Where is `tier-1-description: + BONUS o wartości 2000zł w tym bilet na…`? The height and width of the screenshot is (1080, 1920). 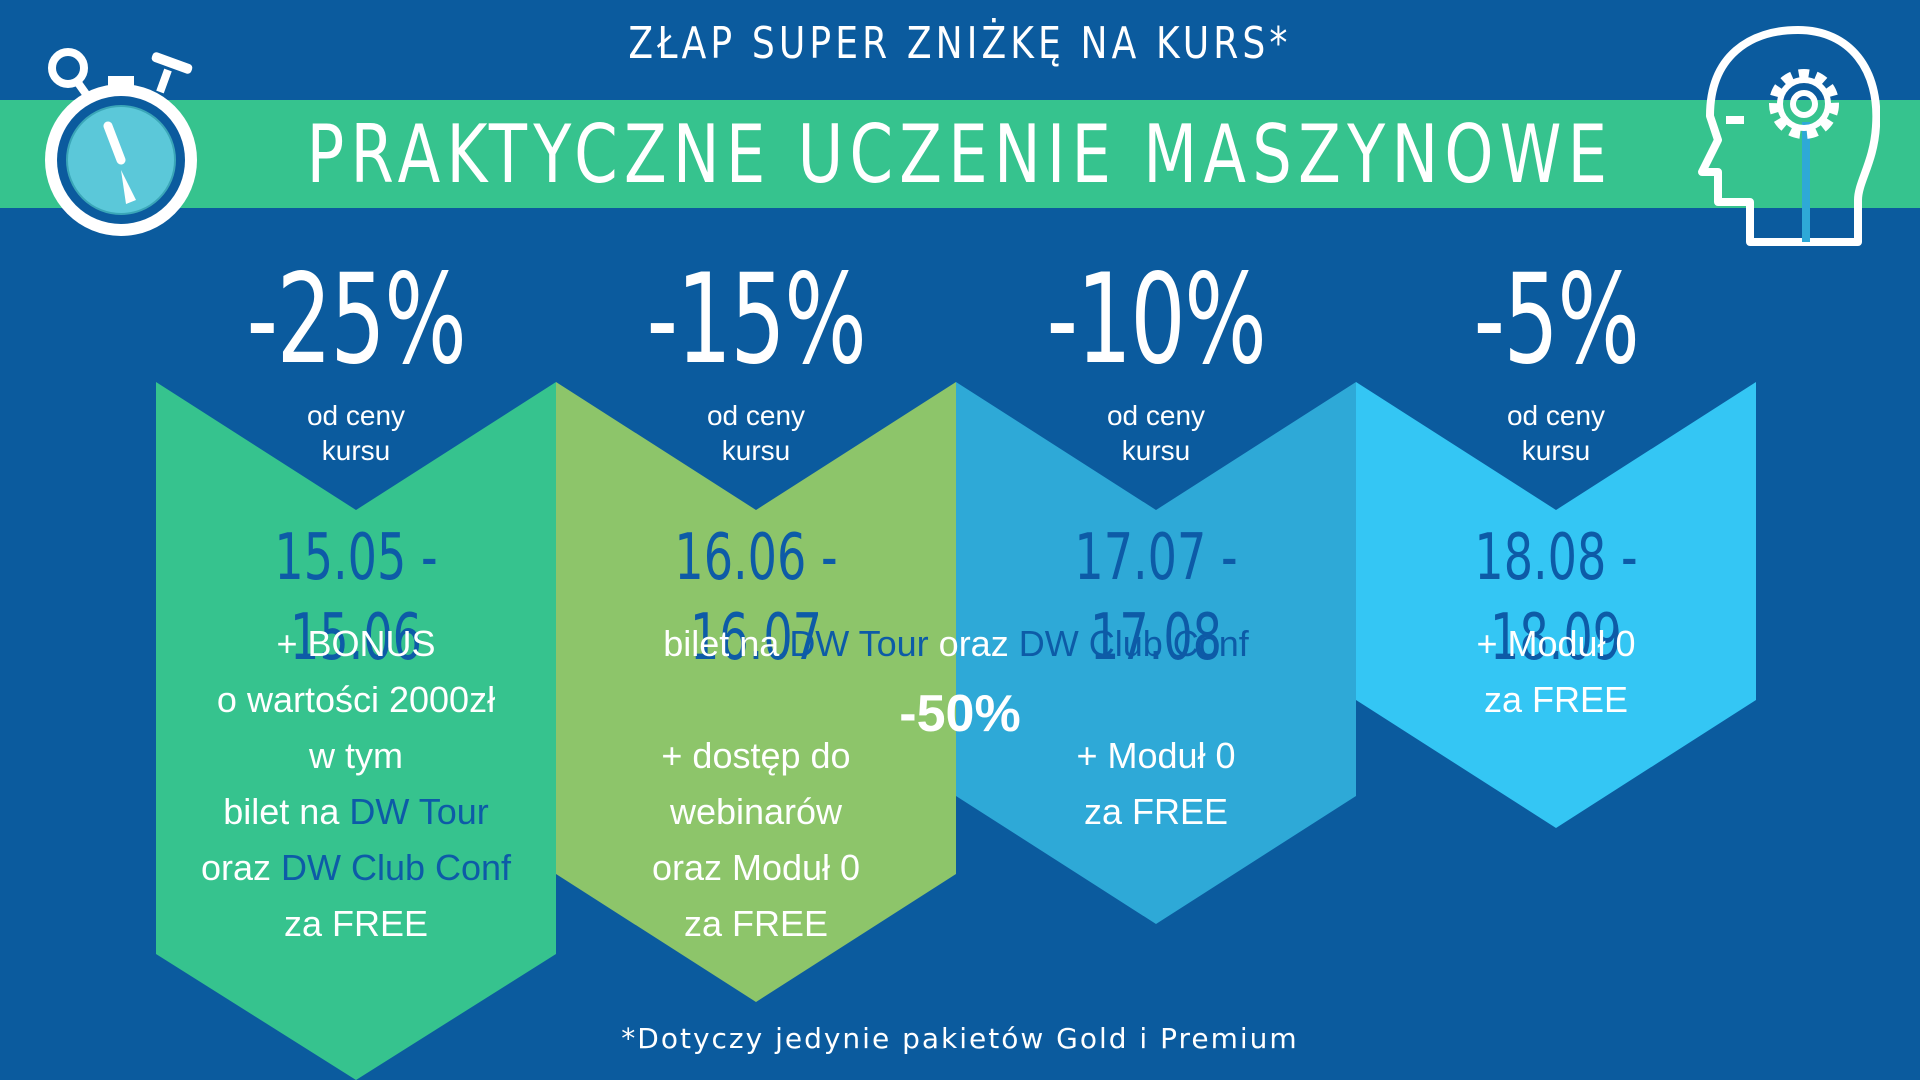
tier-1-description: + BONUS o wartości 2000zł w tym bilet na… is located at coordinates (356, 784).